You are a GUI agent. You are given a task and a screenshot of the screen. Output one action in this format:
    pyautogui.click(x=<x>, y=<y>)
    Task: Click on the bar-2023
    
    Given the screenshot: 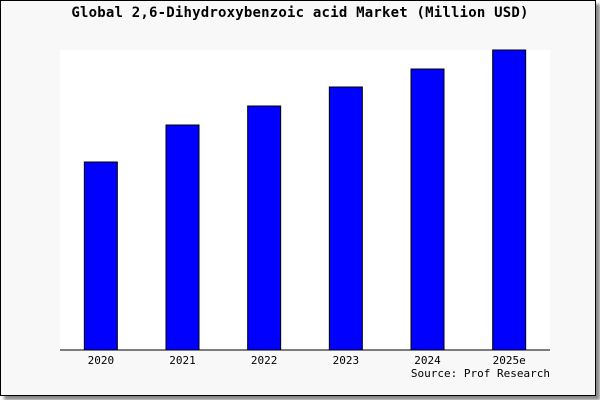 What is the action you would take?
    pyautogui.click(x=345, y=218)
    